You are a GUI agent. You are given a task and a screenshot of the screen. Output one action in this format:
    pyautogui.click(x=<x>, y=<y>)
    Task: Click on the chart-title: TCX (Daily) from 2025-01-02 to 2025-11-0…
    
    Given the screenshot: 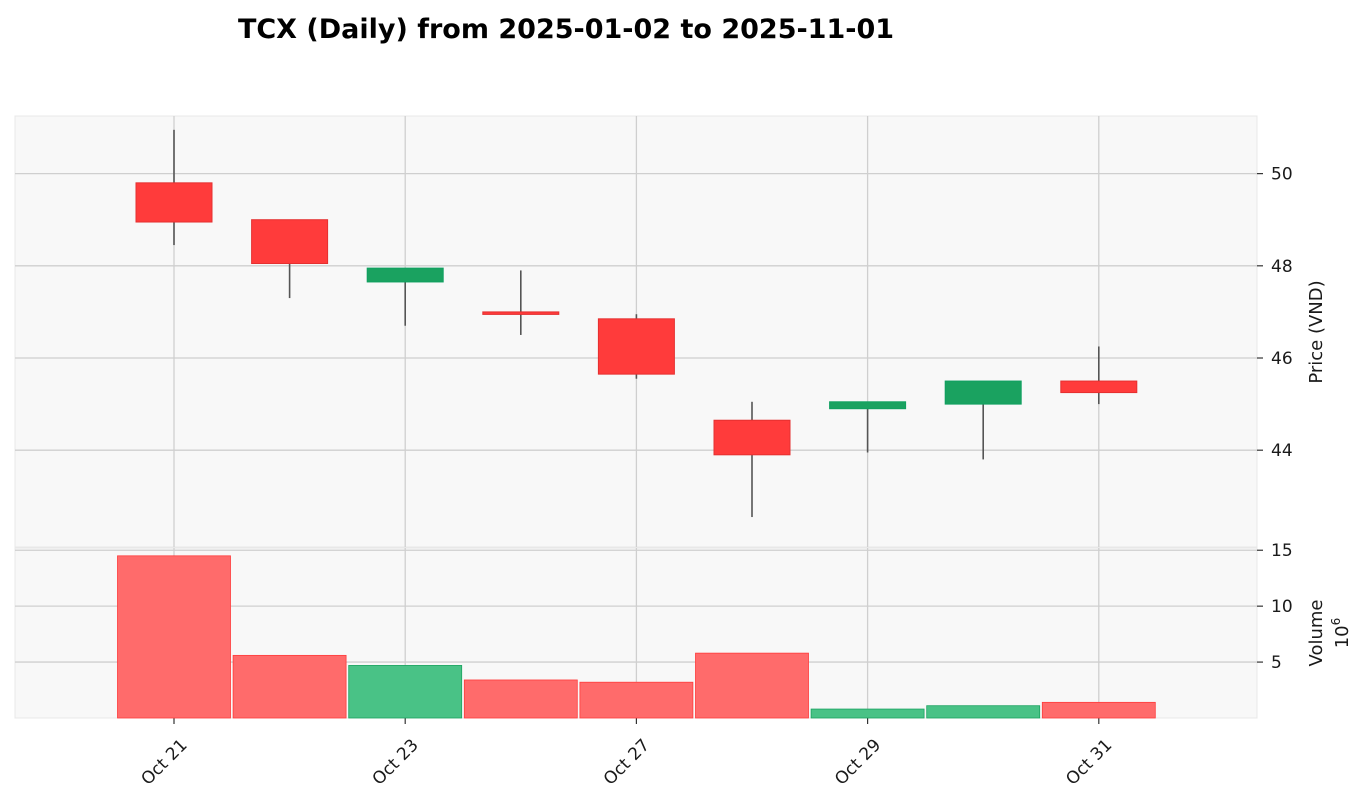 What is the action you would take?
    pyautogui.click(x=566, y=29)
    